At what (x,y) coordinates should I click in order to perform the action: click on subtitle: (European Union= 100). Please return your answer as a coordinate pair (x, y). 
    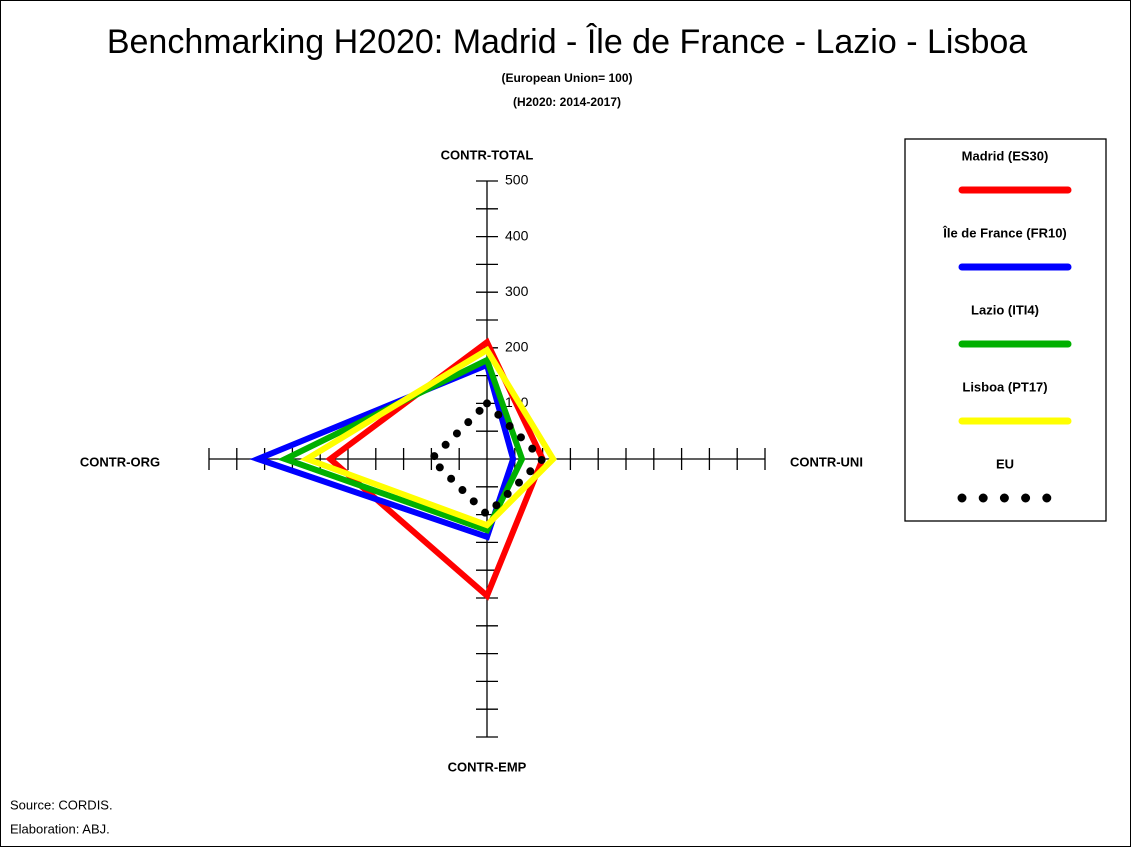
    Looking at the image, I should click on (566, 78).